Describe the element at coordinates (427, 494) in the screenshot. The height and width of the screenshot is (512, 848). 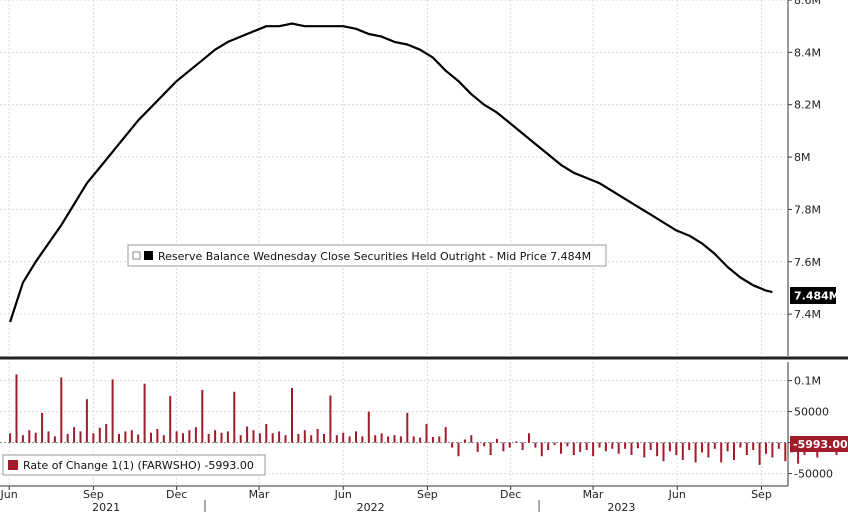
I see `x-tick-label: Sep` at that location.